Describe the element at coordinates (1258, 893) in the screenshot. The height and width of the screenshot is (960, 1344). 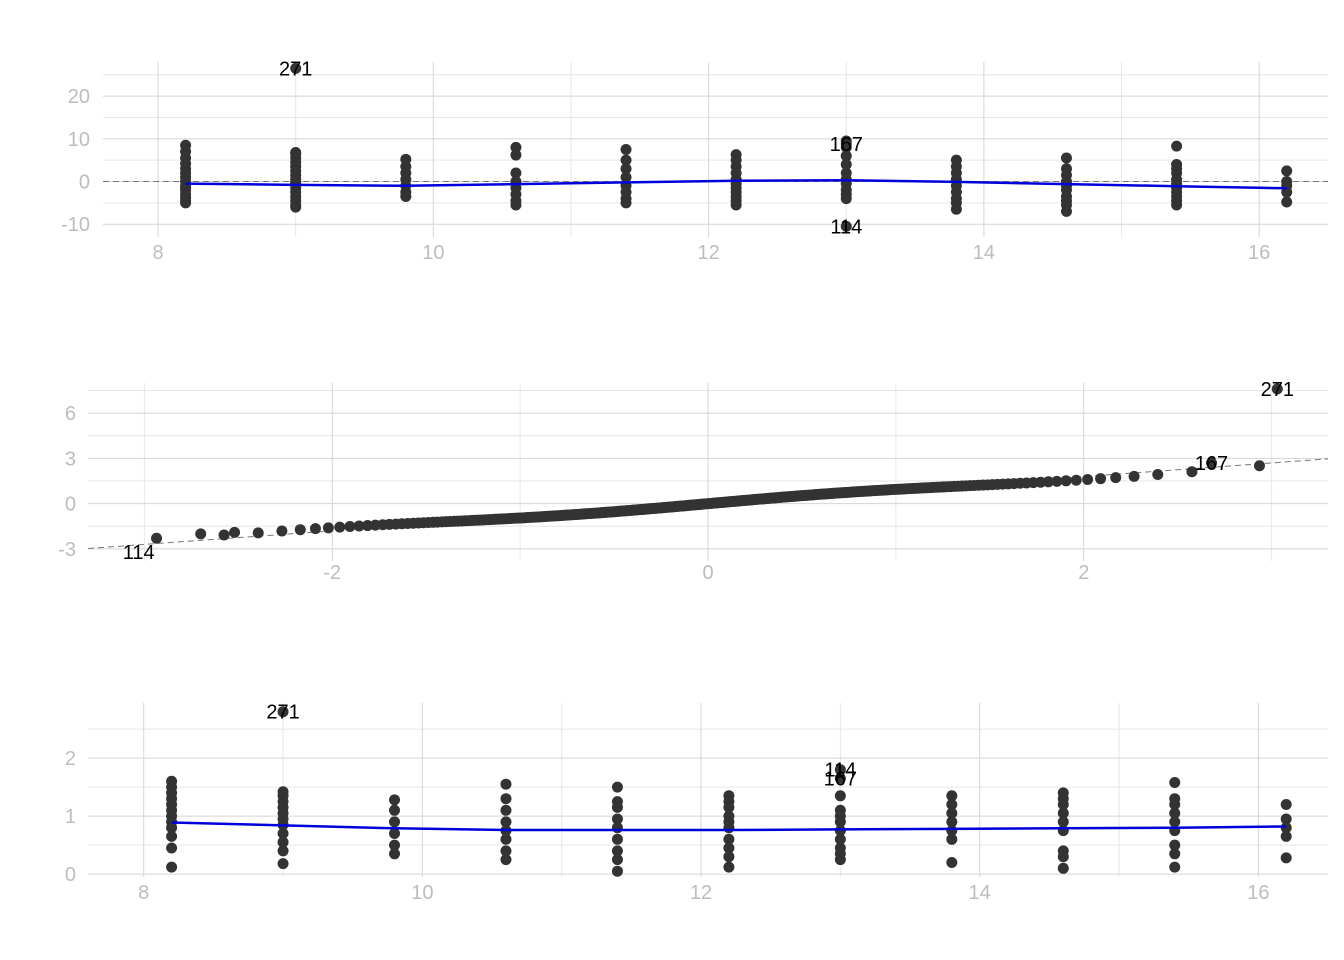
I see `x-tick-label: 16` at that location.